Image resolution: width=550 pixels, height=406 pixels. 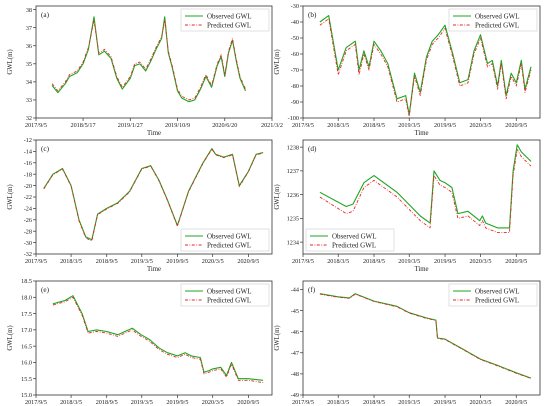 I want to click on y-tick-label: -20, so click(x=28, y=186).